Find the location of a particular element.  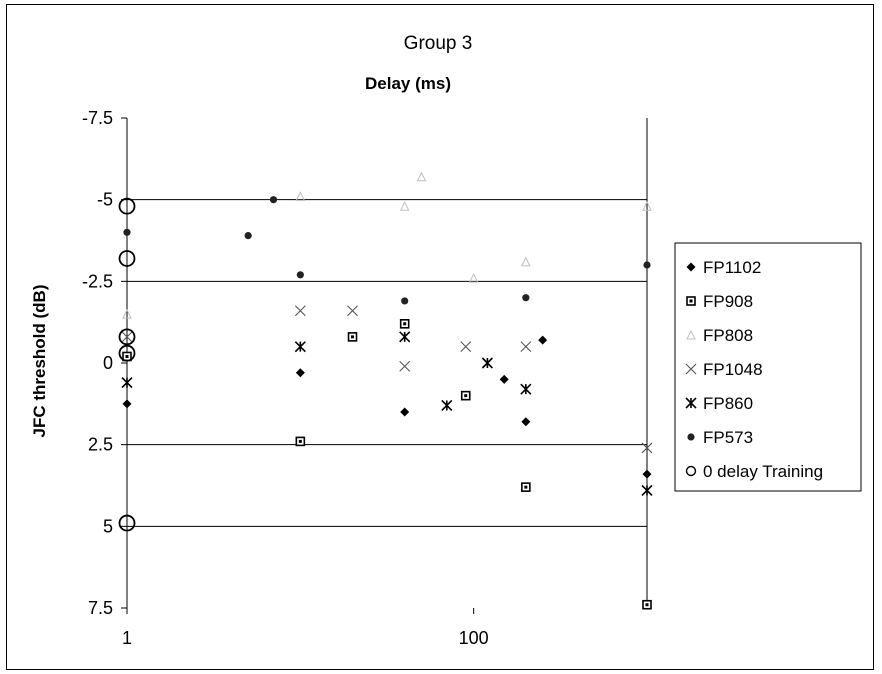

legend-box is located at coordinates (768, 367).